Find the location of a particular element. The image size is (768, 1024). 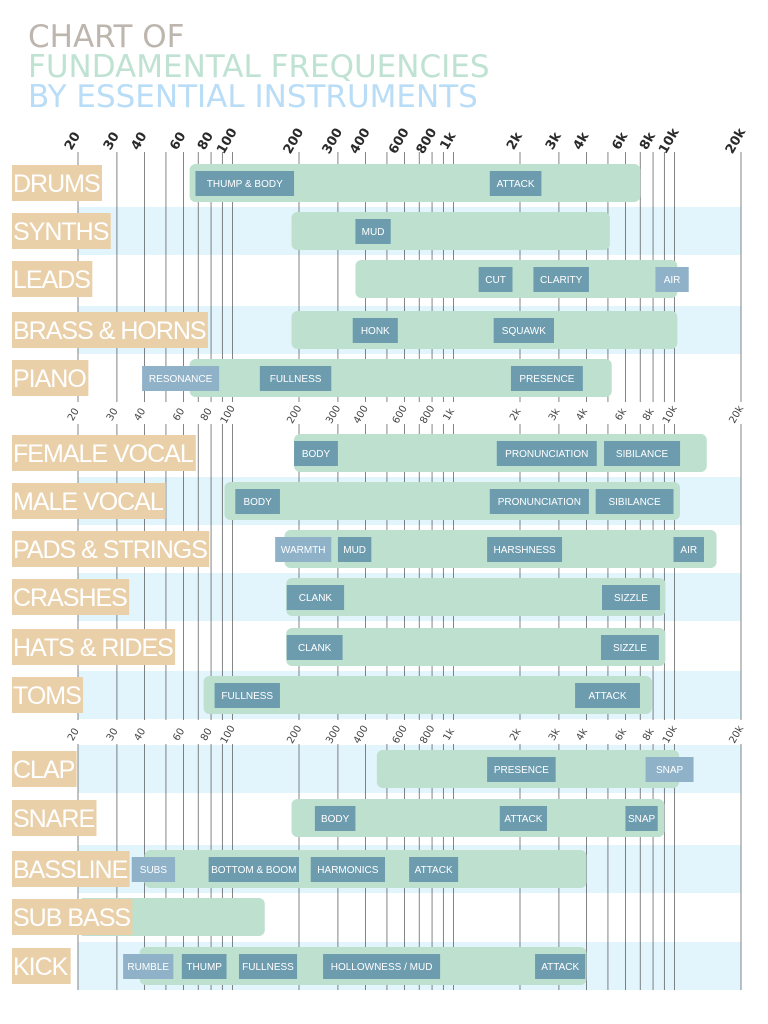

instrument-label: PADS & STRINGS is located at coordinates (110, 550).